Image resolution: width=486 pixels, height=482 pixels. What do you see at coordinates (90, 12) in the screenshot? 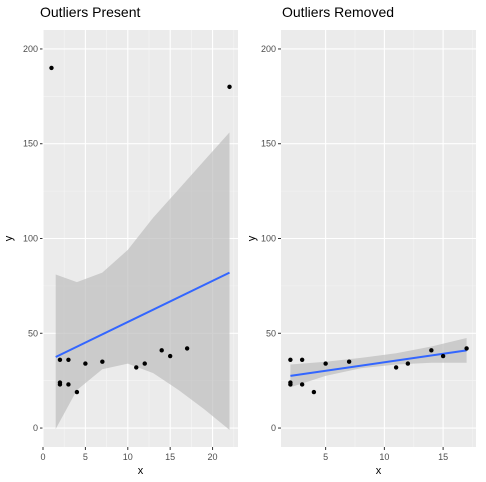
I see `panel-title: Outliers Present` at bounding box center [90, 12].